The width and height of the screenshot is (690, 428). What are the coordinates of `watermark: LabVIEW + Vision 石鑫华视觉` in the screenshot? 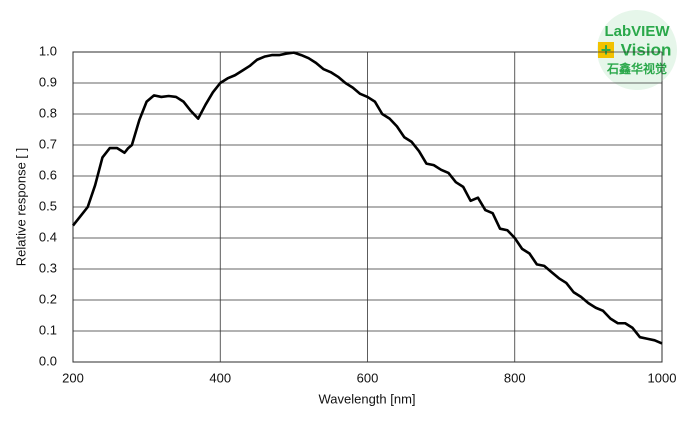 It's located at (637, 50).